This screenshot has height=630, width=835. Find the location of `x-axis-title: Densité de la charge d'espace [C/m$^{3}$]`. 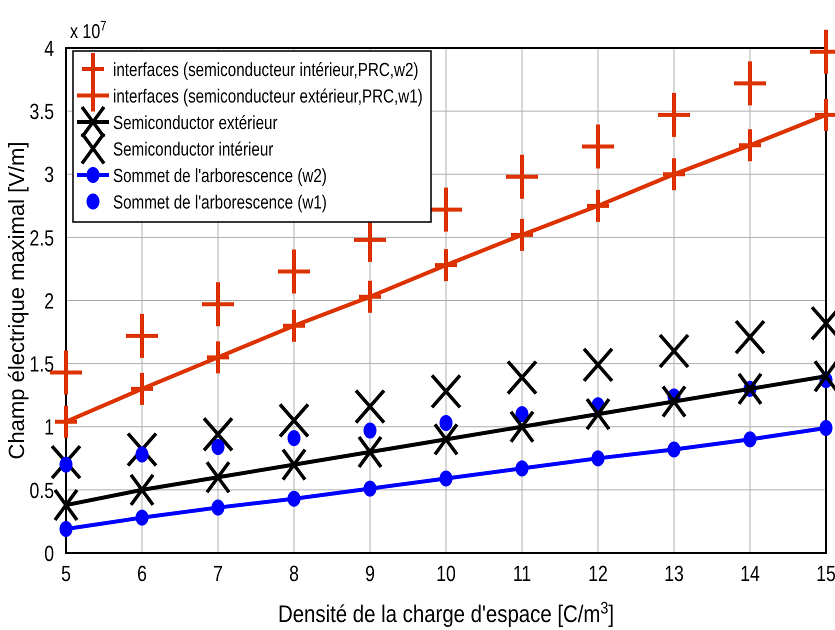

x-axis-title: Densité de la charge d'espace [C/m$^{3}$] is located at coordinates (446, 613).